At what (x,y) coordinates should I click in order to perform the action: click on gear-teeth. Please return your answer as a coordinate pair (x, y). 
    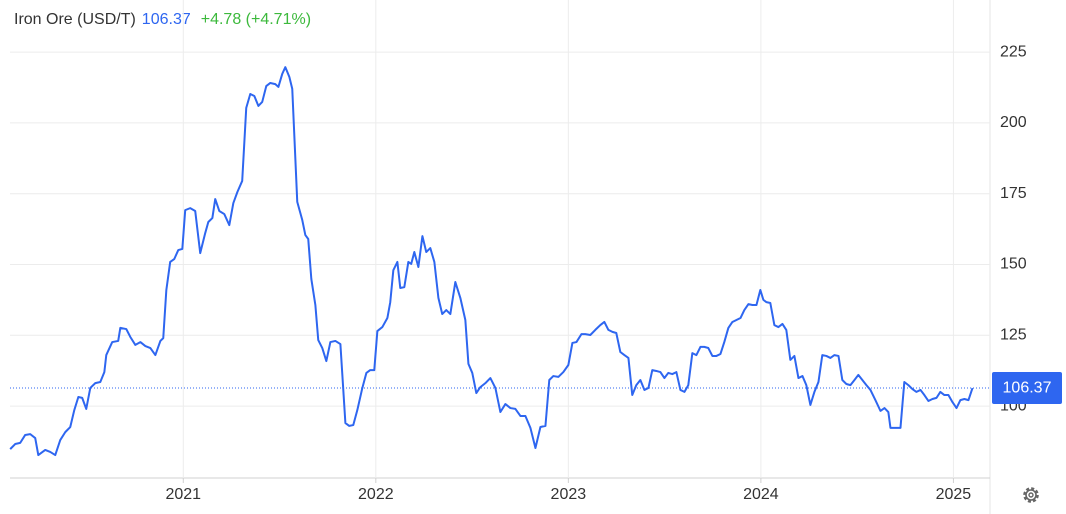
    Looking at the image, I should click on (1031, 495).